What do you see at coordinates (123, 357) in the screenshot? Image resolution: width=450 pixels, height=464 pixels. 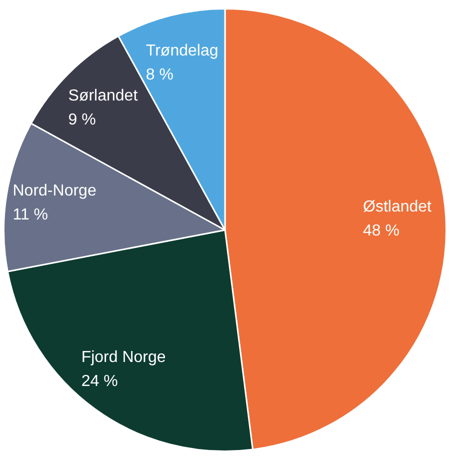 I see `slice-label: Fjord Norge` at bounding box center [123, 357].